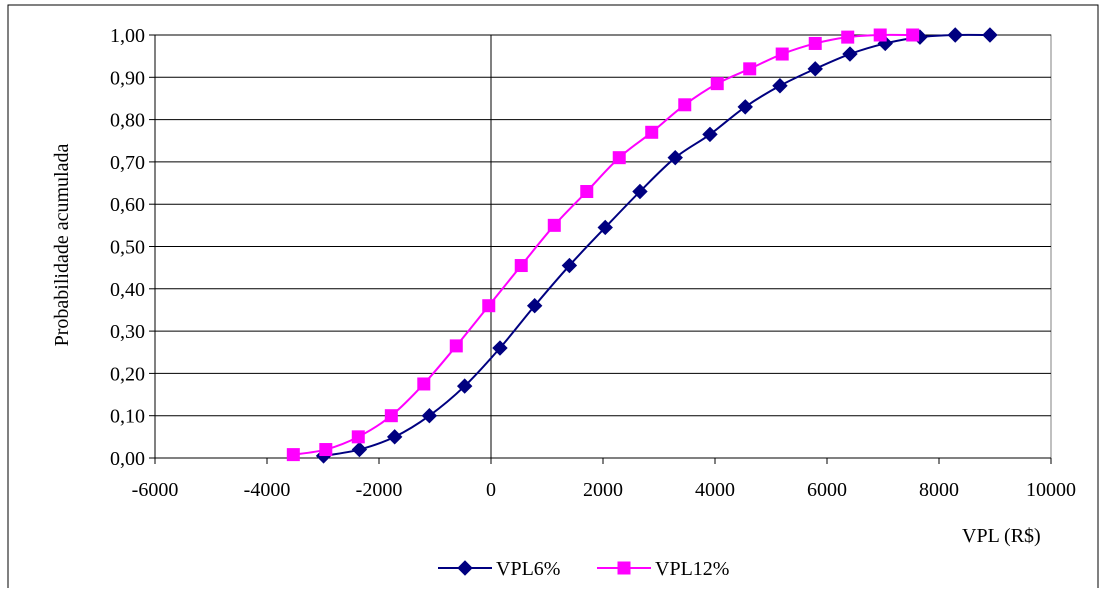 Image resolution: width=1101 pixels, height=594 pixels. Describe the element at coordinates (127, 205) in the screenshot. I see `y-tick-label: 0,60` at that location.